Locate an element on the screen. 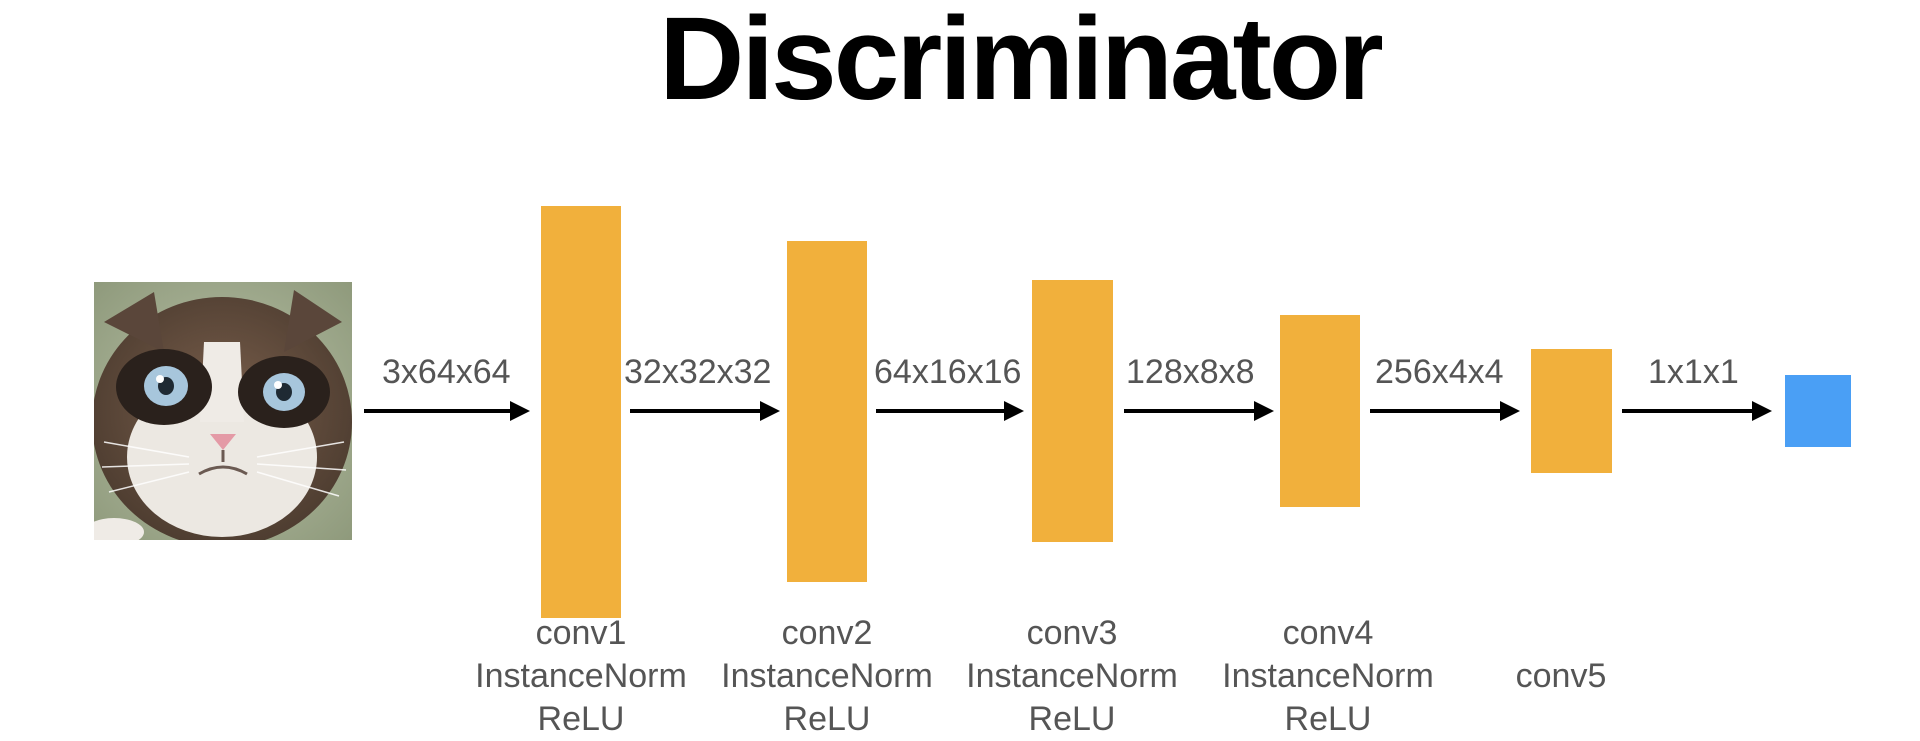 Image resolution: width=1920 pixels, height=741 pixels. conv3-name: conv3 is located at coordinates (1072, 633).